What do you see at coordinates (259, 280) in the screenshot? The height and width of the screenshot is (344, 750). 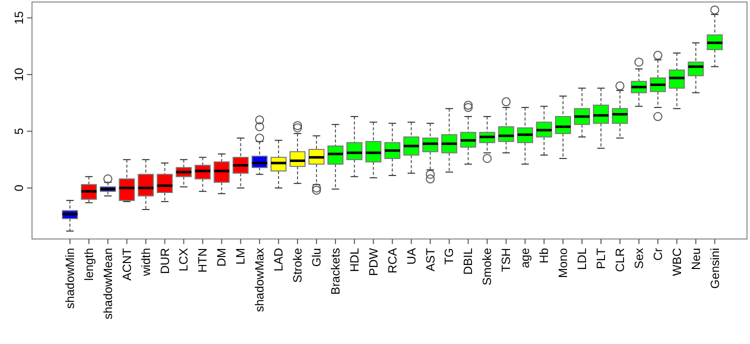 I see `x-tick-label: shadowMax` at bounding box center [259, 280].